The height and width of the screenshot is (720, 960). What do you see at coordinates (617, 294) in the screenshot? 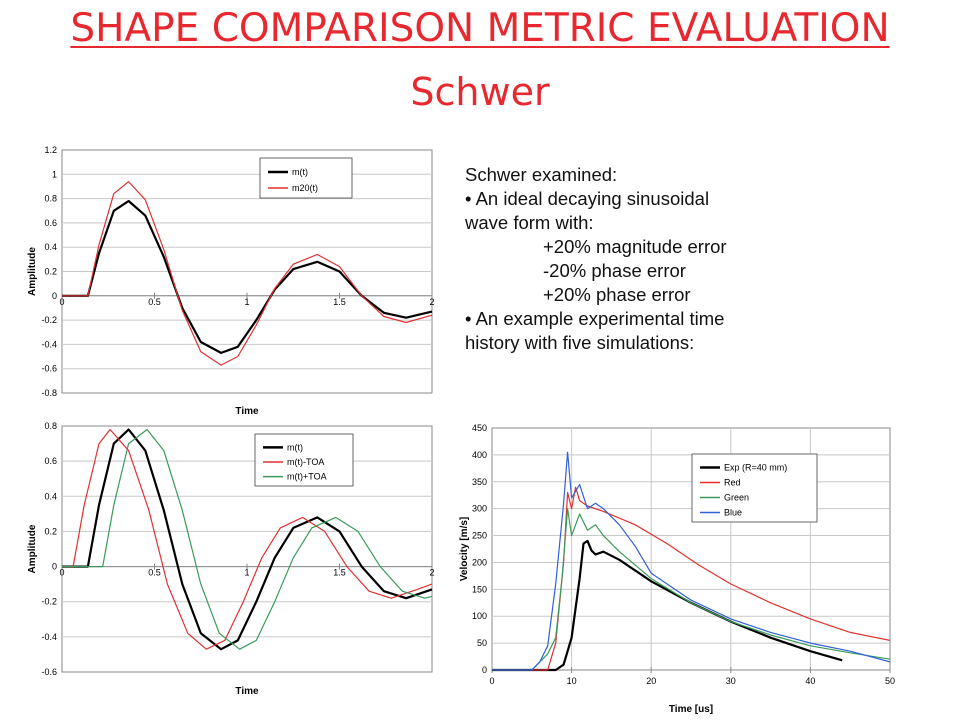
I see `notes-item-phase-plus: +20% phase error` at bounding box center [617, 294].